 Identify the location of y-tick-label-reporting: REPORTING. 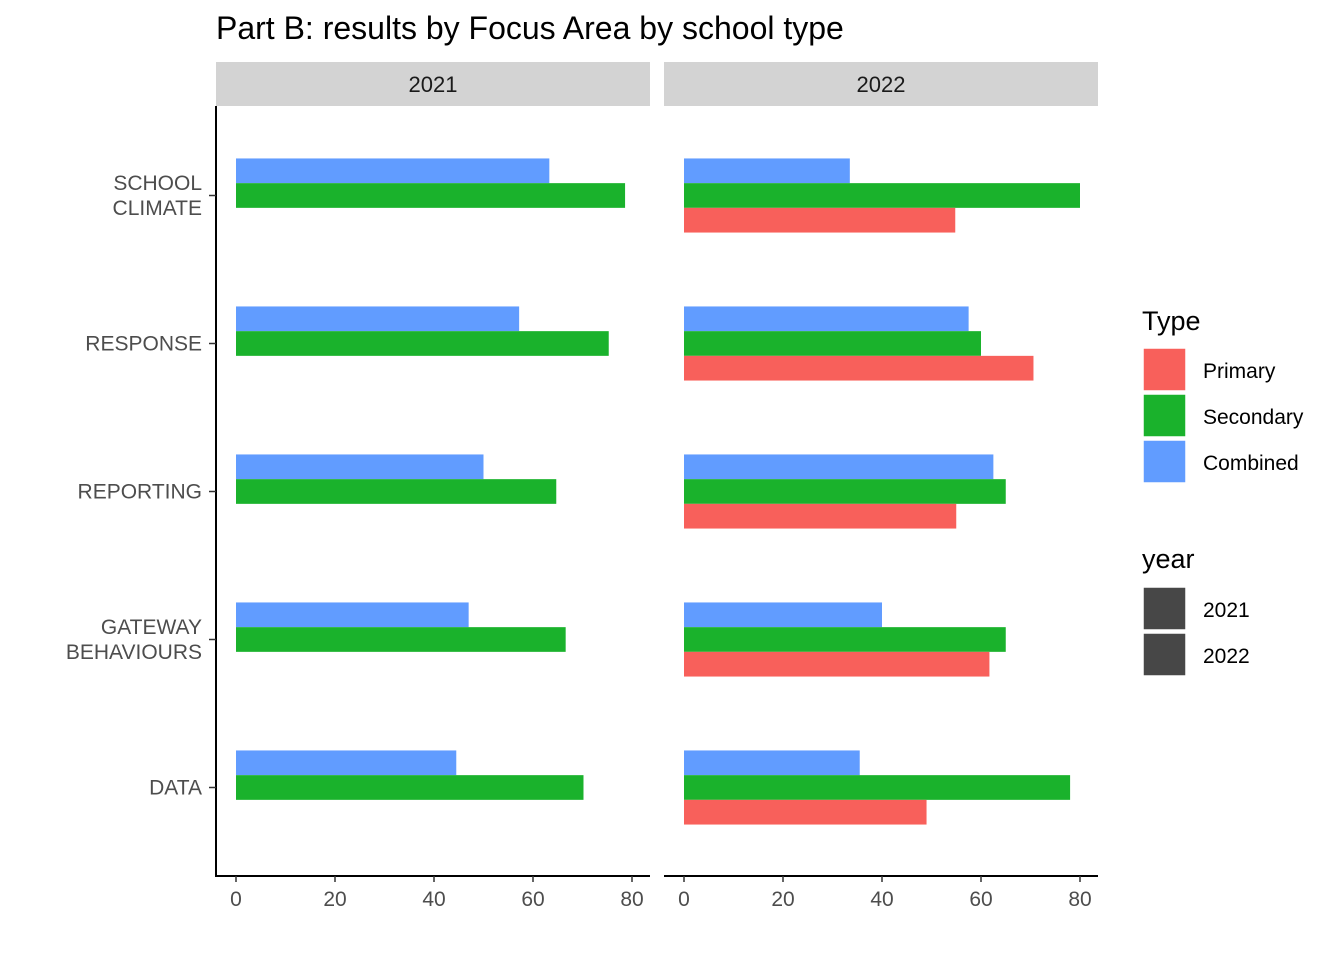
(140, 492).